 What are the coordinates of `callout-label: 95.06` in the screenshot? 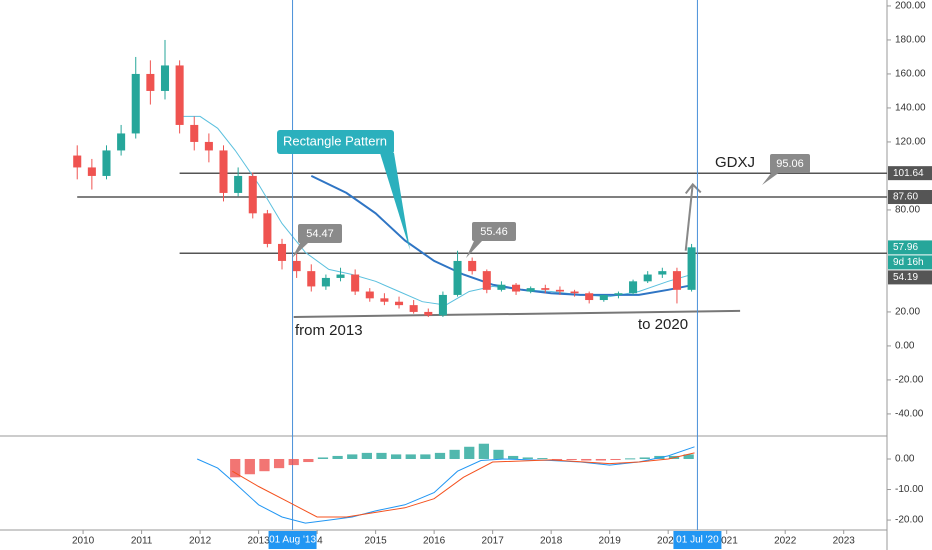 It's located at (790, 164).